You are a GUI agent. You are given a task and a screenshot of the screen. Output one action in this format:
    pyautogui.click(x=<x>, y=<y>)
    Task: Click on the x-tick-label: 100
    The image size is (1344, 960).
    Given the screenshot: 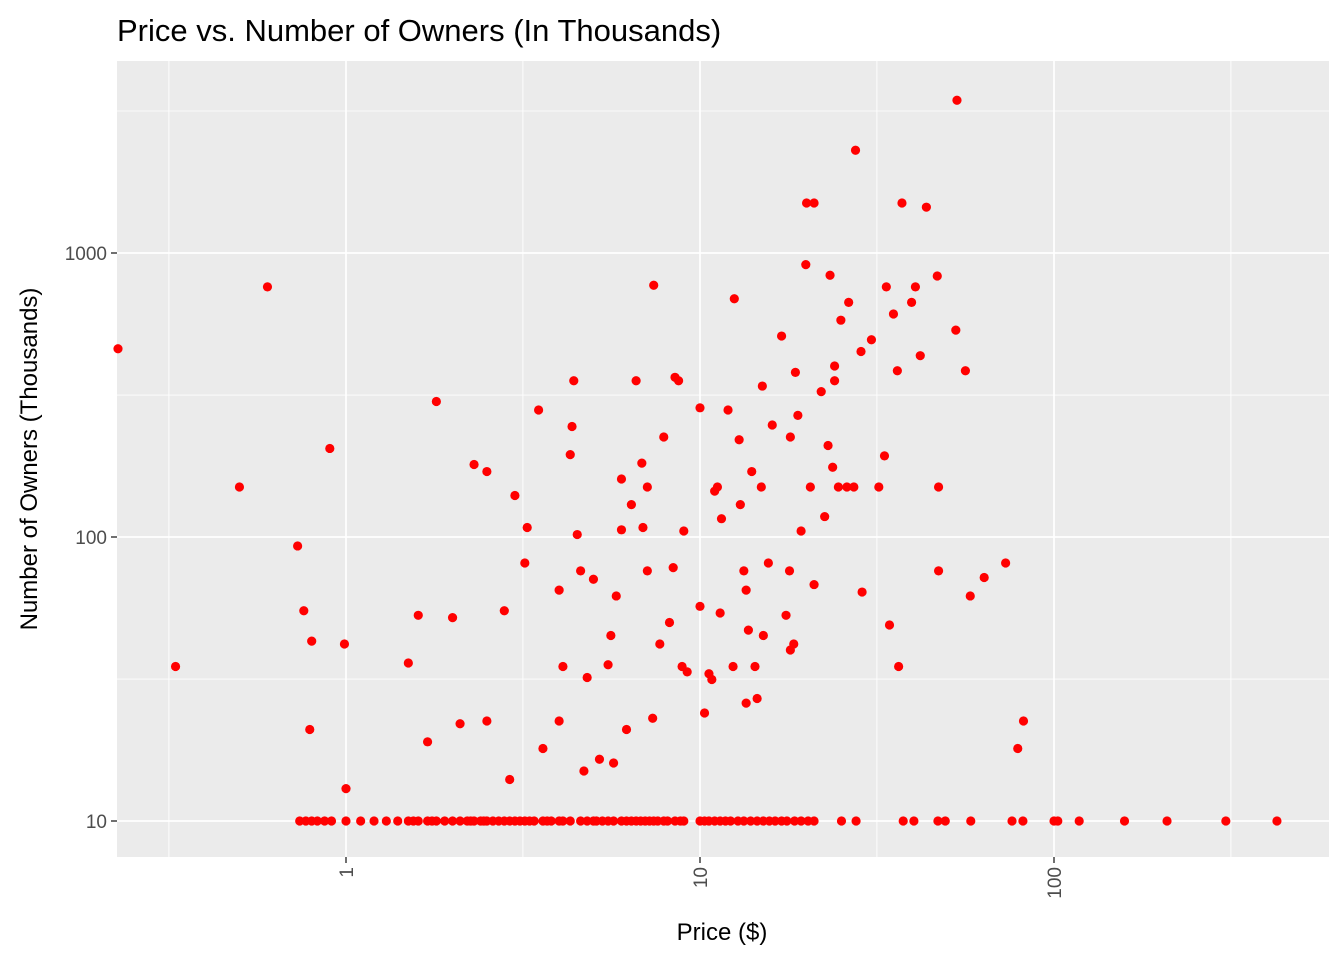 What is the action you would take?
    pyautogui.click(x=1055, y=883)
    